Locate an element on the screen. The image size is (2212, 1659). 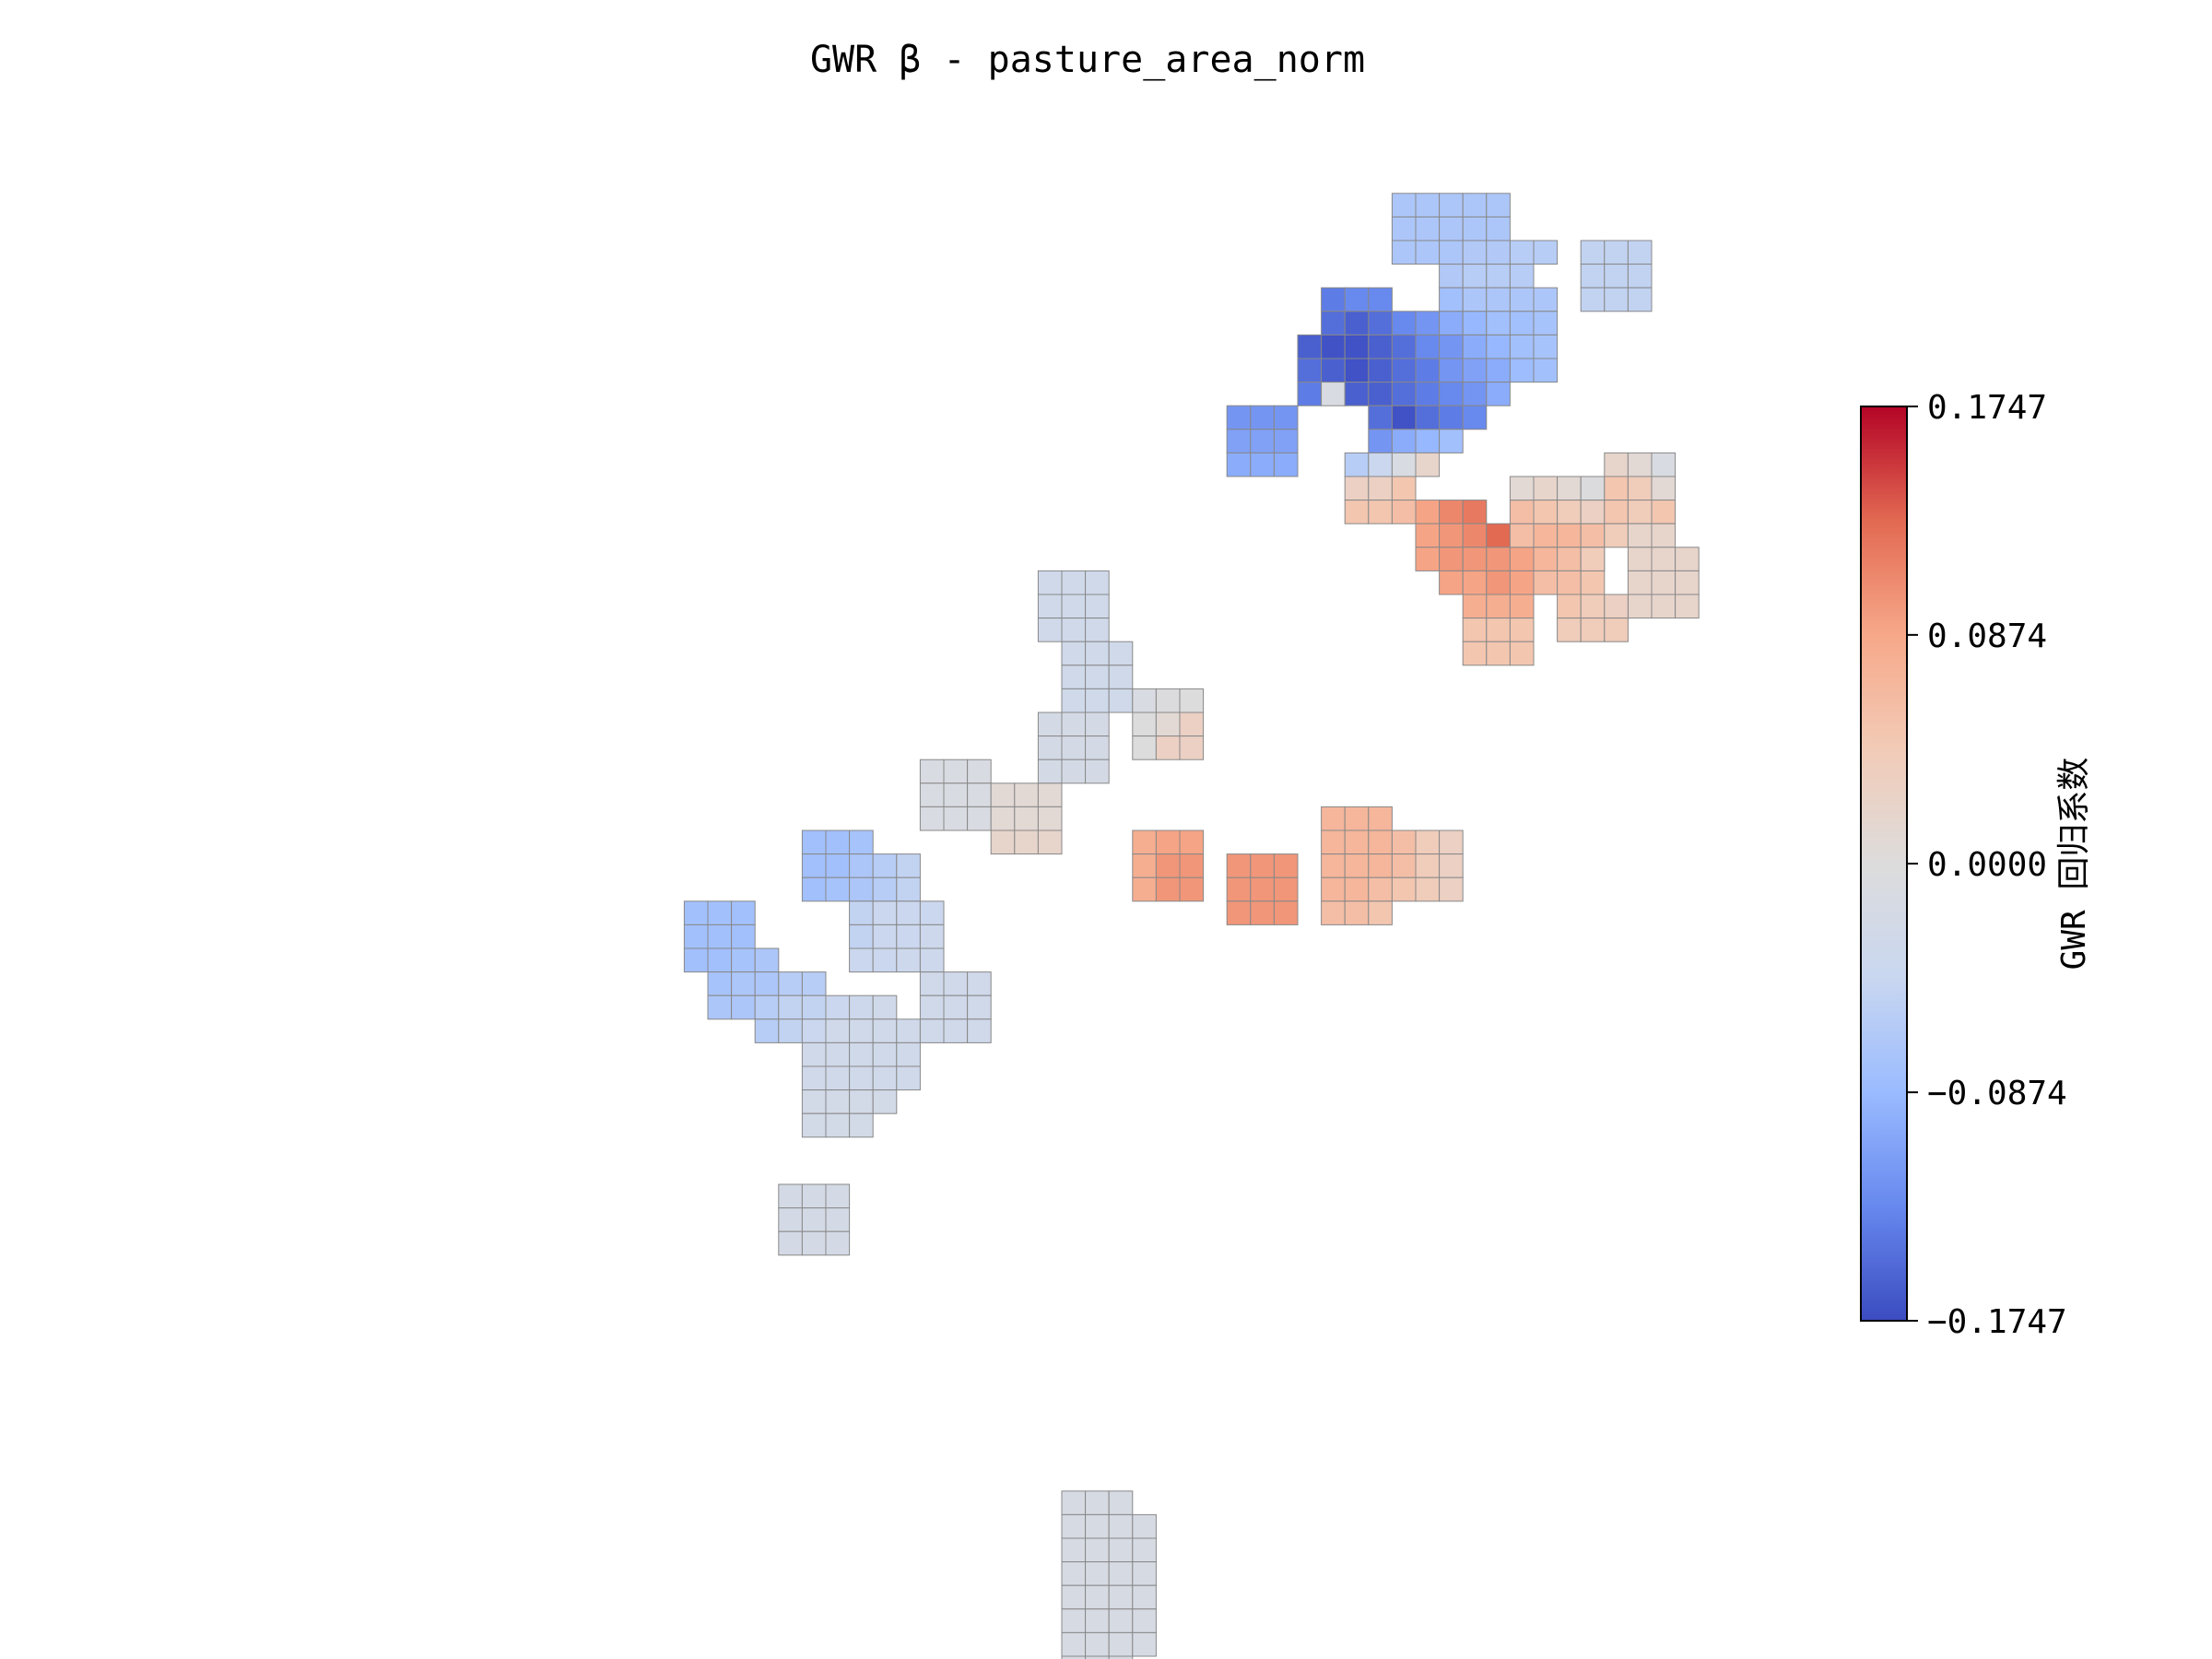
colorbar-tick-label: −0.1747 is located at coordinates (1997, 1322).